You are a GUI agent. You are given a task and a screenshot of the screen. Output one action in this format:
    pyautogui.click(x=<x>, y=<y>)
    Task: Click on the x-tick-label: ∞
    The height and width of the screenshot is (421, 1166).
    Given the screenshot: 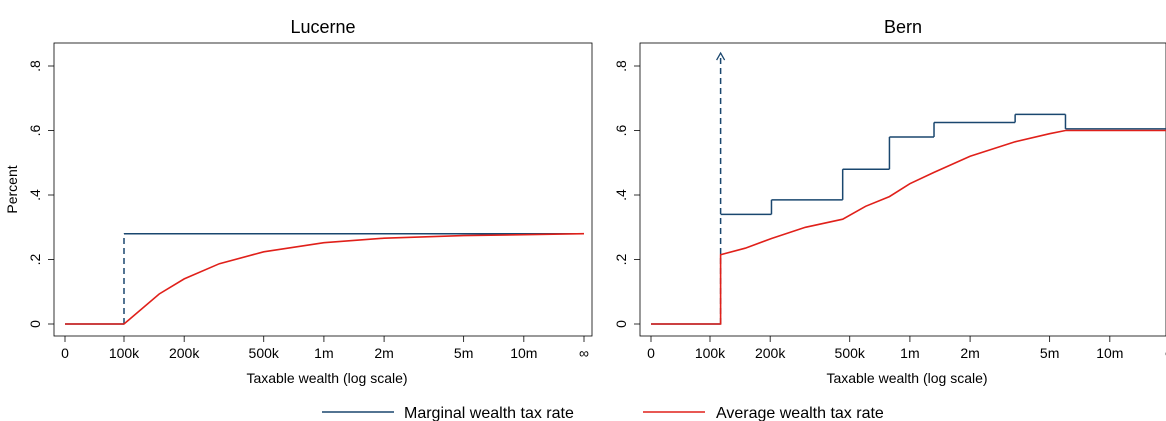 What is the action you would take?
    pyautogui.click(x=584, y=353)
    